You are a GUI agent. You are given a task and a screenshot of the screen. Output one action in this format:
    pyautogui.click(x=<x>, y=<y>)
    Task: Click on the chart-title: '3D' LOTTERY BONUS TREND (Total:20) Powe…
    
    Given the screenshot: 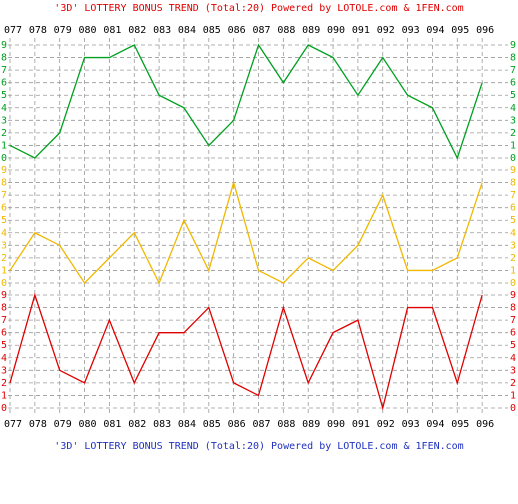 What is the action you would take?
    pyautogui.click(x=258, y=8)
    